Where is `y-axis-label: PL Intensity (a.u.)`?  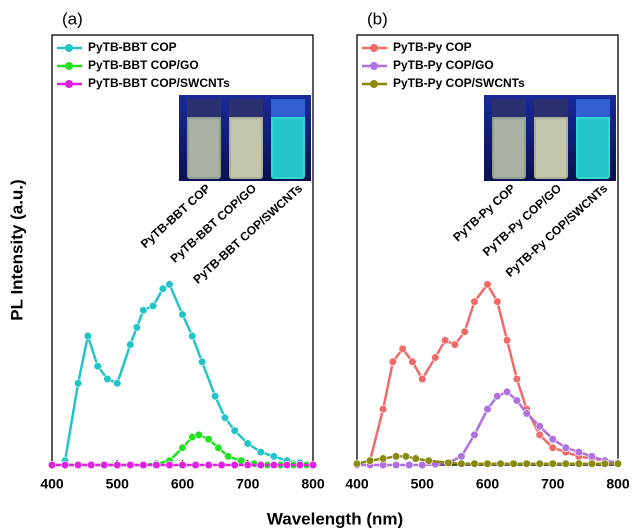 y-axis-label: PL Intensity (a.u.) is located at coordinates (16, 249).